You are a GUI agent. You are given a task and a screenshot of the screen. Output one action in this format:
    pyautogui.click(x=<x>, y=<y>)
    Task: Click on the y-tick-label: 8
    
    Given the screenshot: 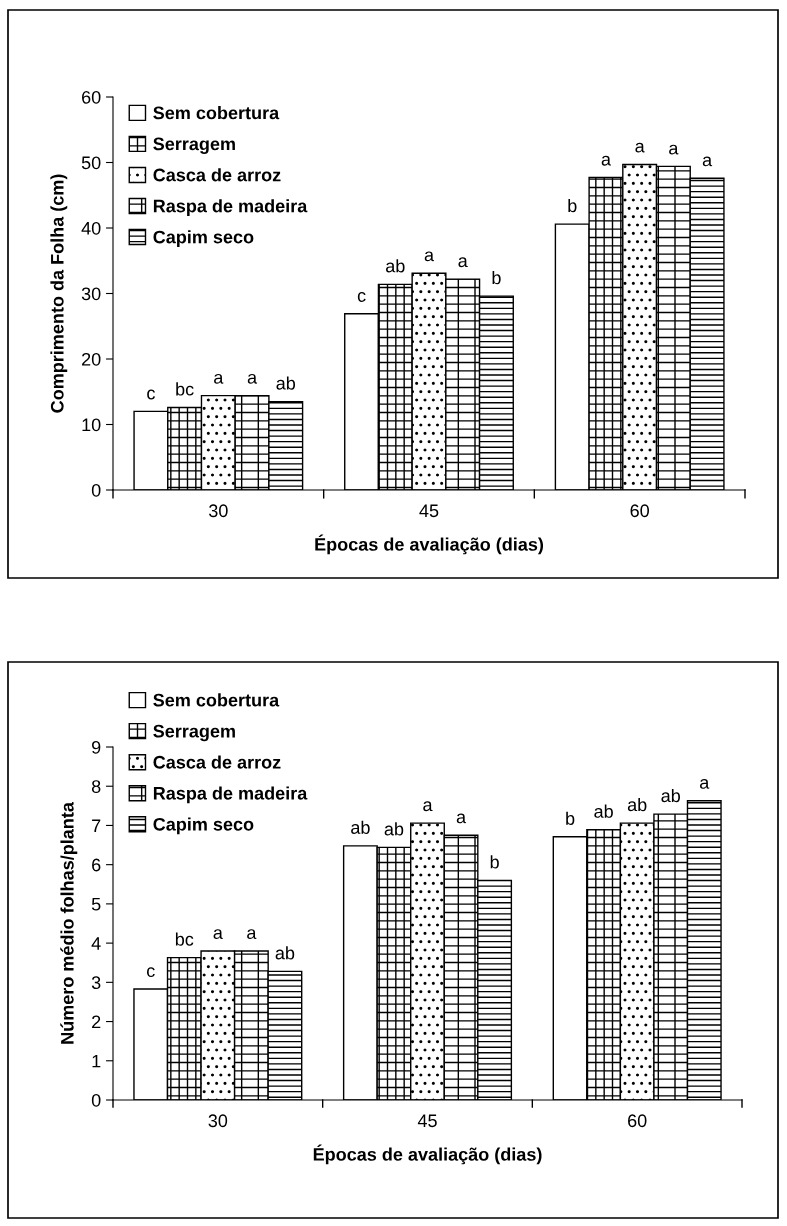 What is the action you would take?
    pyautogui.click(x=96, y=786)
    